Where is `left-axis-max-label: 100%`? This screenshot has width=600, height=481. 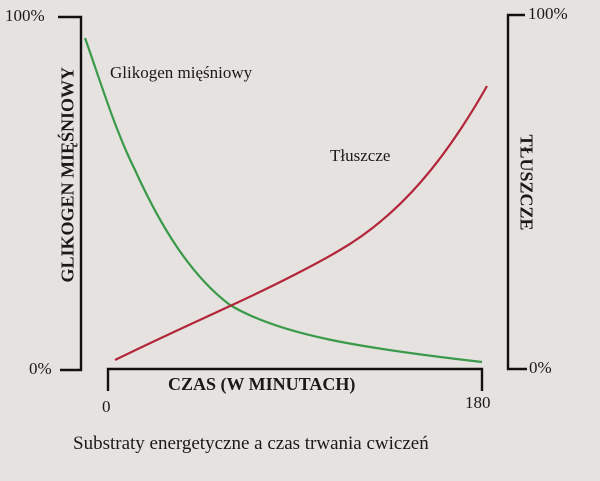
left-axis-max-label: 100% is located at coordinates (25, 15).